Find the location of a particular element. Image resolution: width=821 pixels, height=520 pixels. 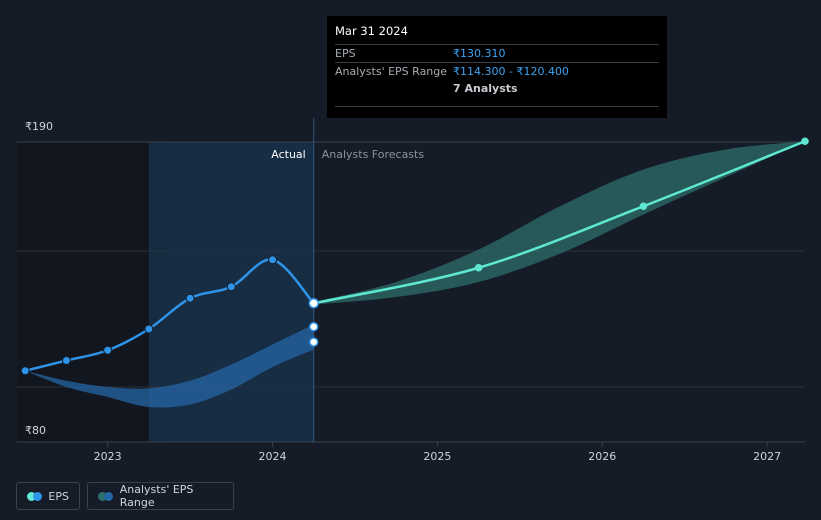

actual-label: Actual is located at coordinates (288, 154).